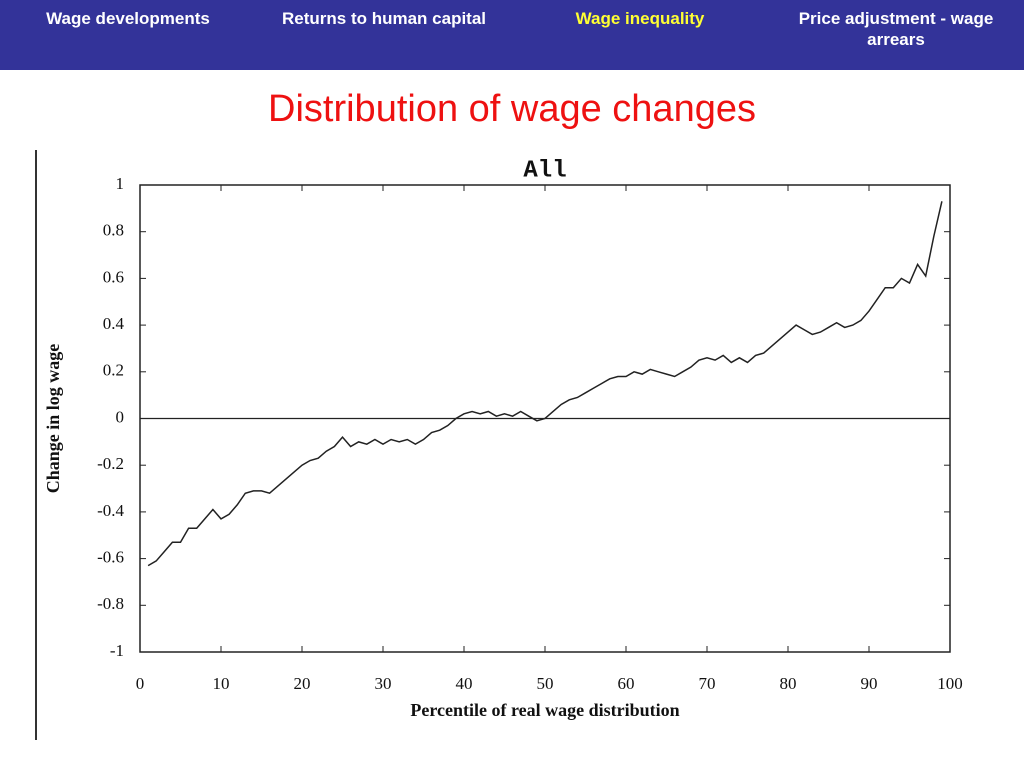 The image size is (1024, 768). I want to click on nav-item: Price adjustment - wage arrears, so click(896, 29).